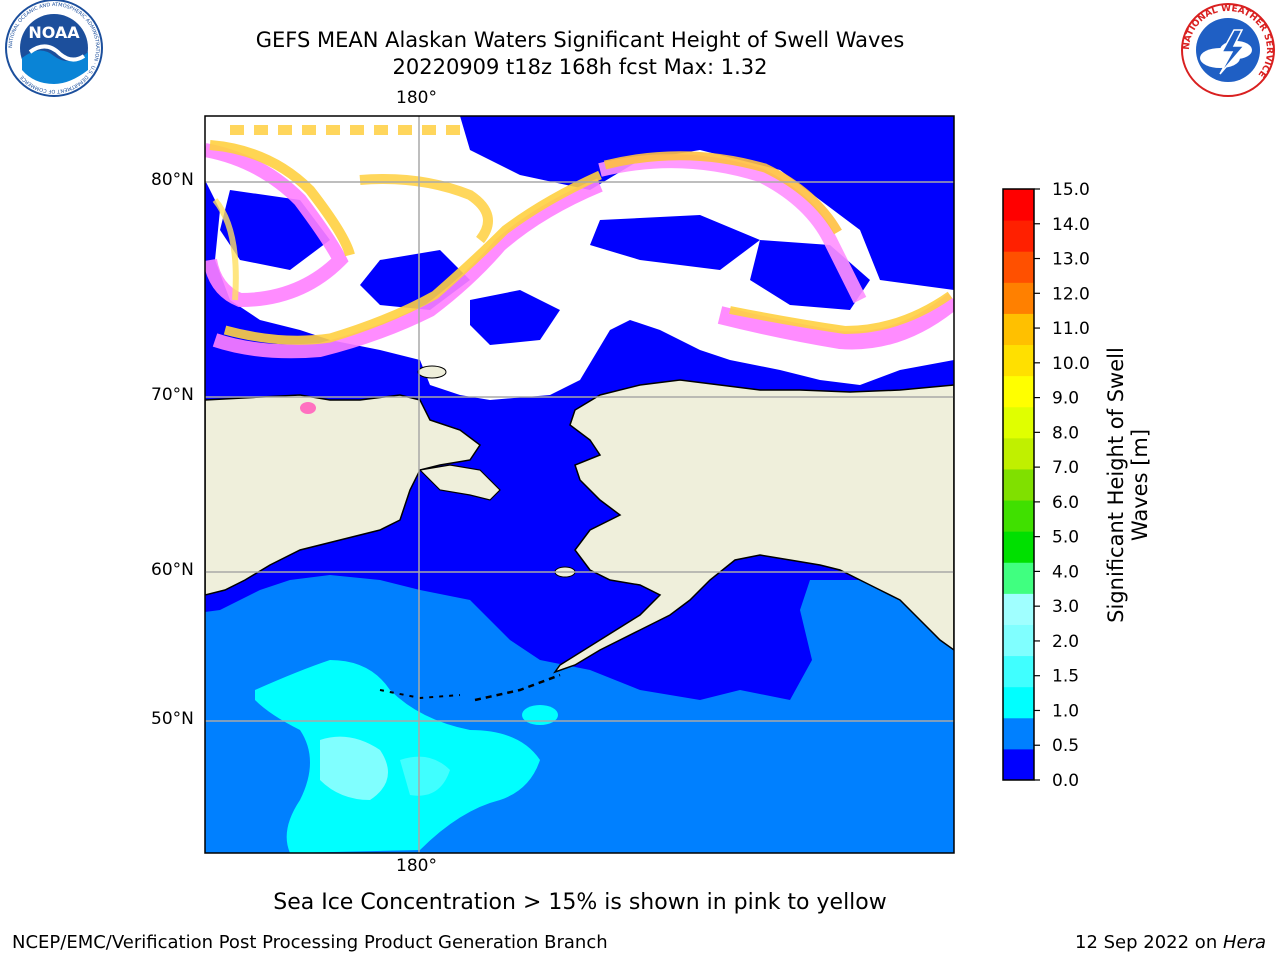 This screenshot has width=1280, height=960. Describe the element at coordinates (54, 32) in the screenshot. I see `noaa-logo-text: NOAA` at that location.